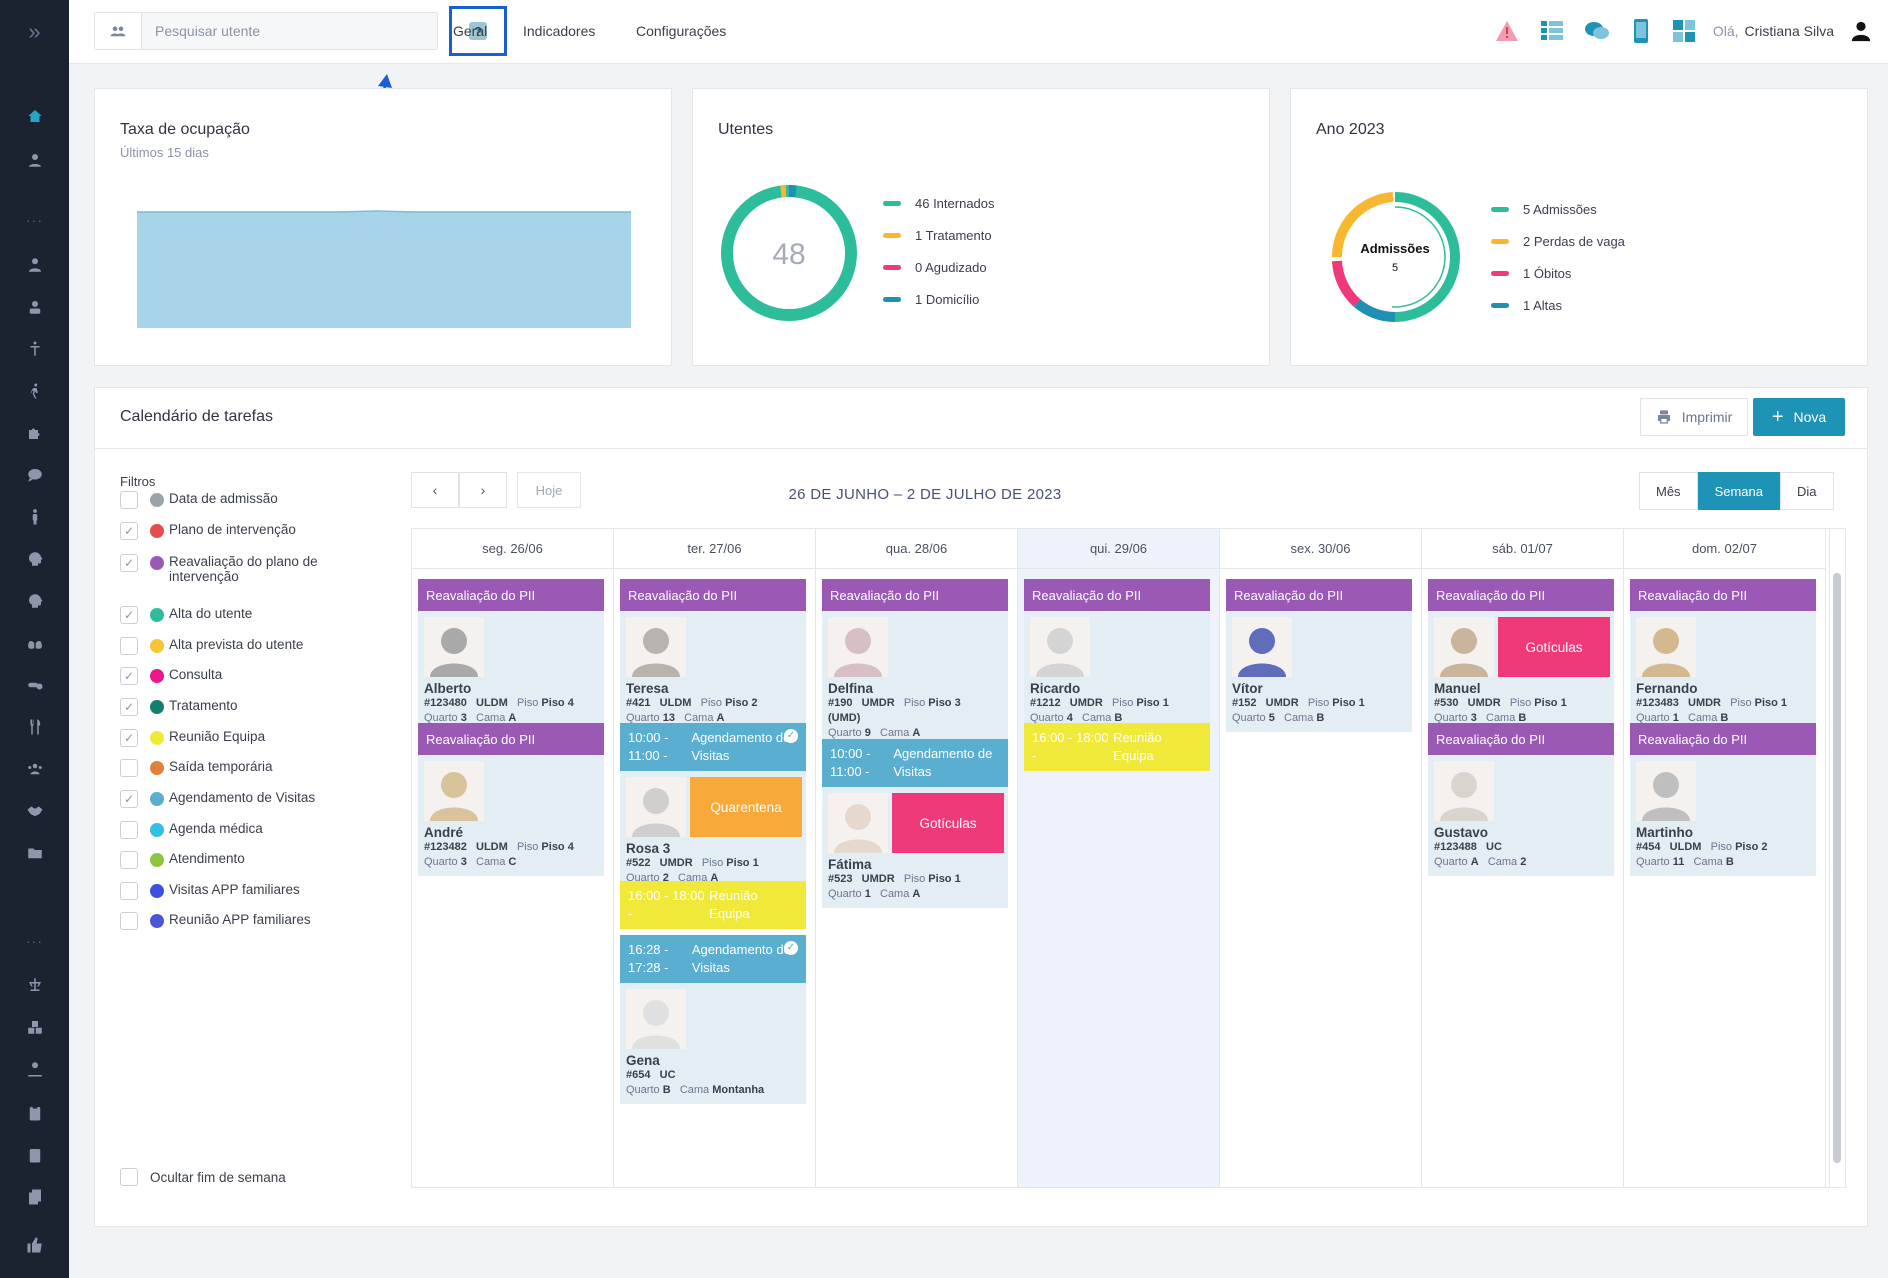 Image resolution: width=1888 pixels, height=1278 pixels. What do you see at coordinates (34, 1027) in the screenshot?
I see `boxes-icon` at bounding box center [34, 1027].